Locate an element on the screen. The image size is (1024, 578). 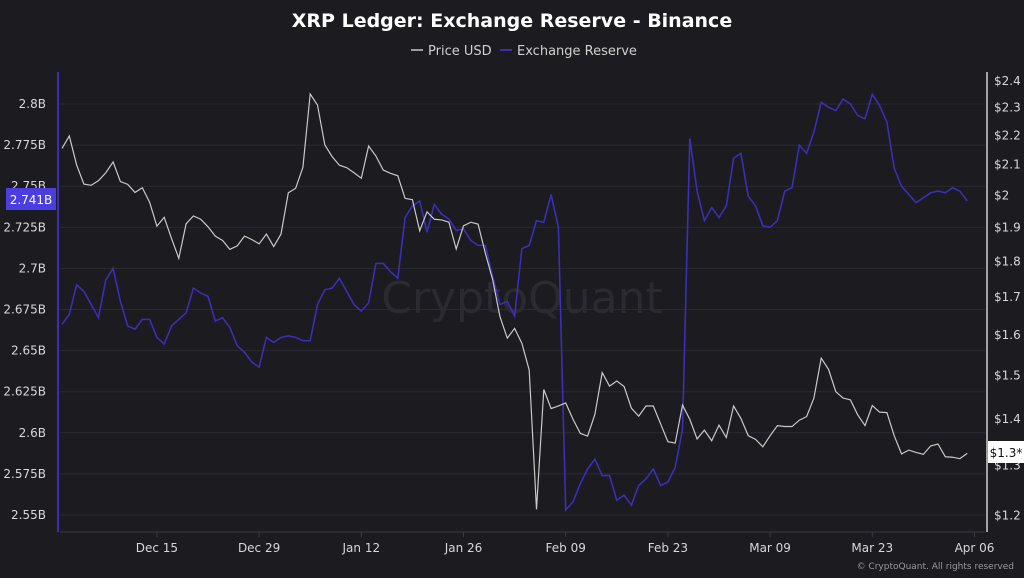
left-tick-label: 2.625B is located at coordinates (24, 392).